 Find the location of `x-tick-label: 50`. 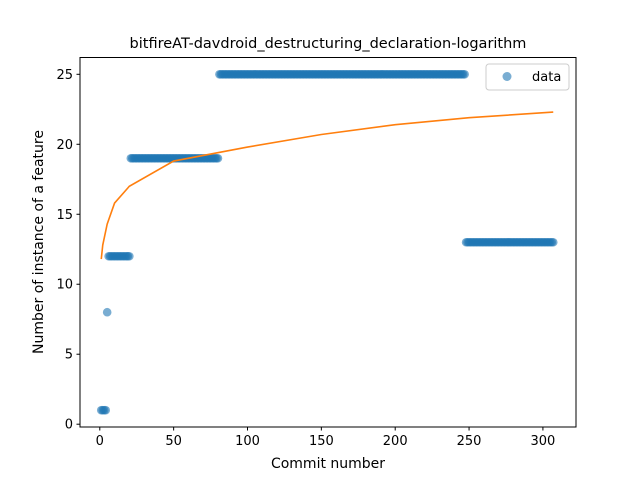

x-tick-label: 50 is located at coordinates (173, 441).